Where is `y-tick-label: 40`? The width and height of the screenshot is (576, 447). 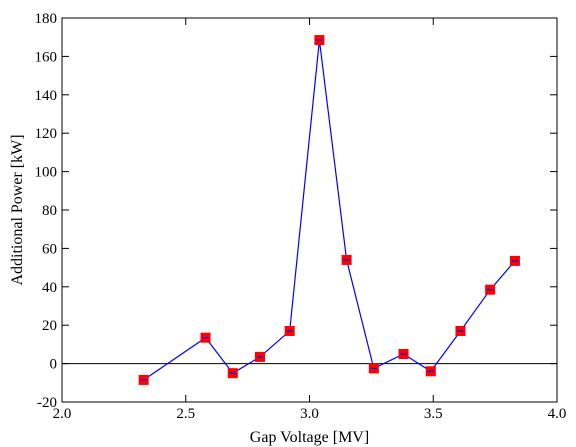
y-tick-label: 40 is located at coordinates (49, 288).